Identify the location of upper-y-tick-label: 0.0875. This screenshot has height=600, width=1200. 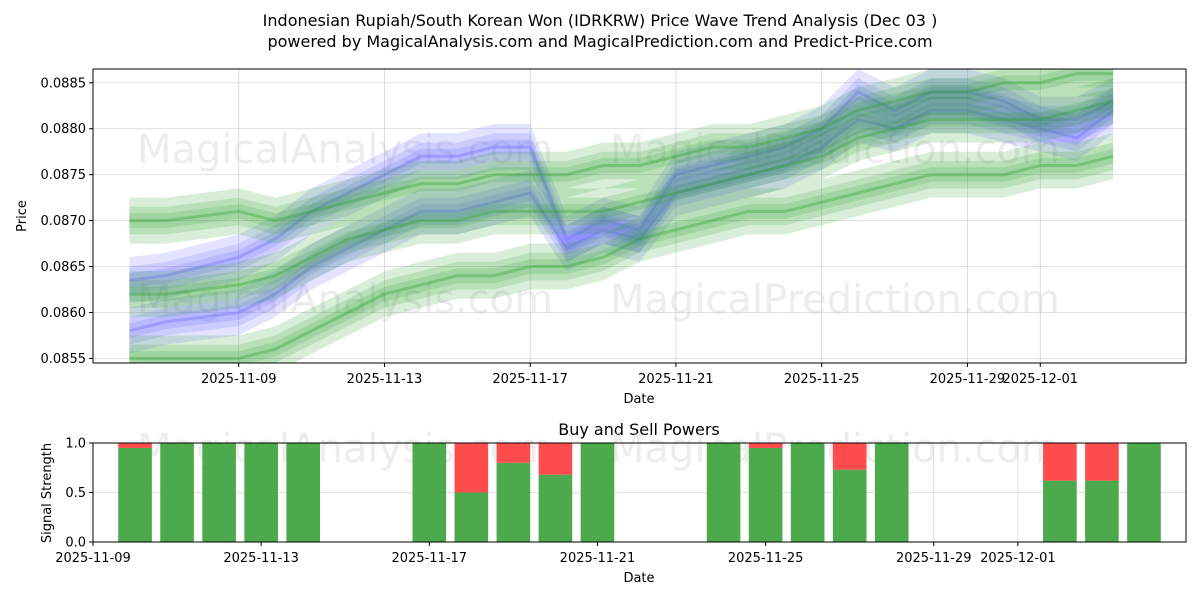
(64, 175).